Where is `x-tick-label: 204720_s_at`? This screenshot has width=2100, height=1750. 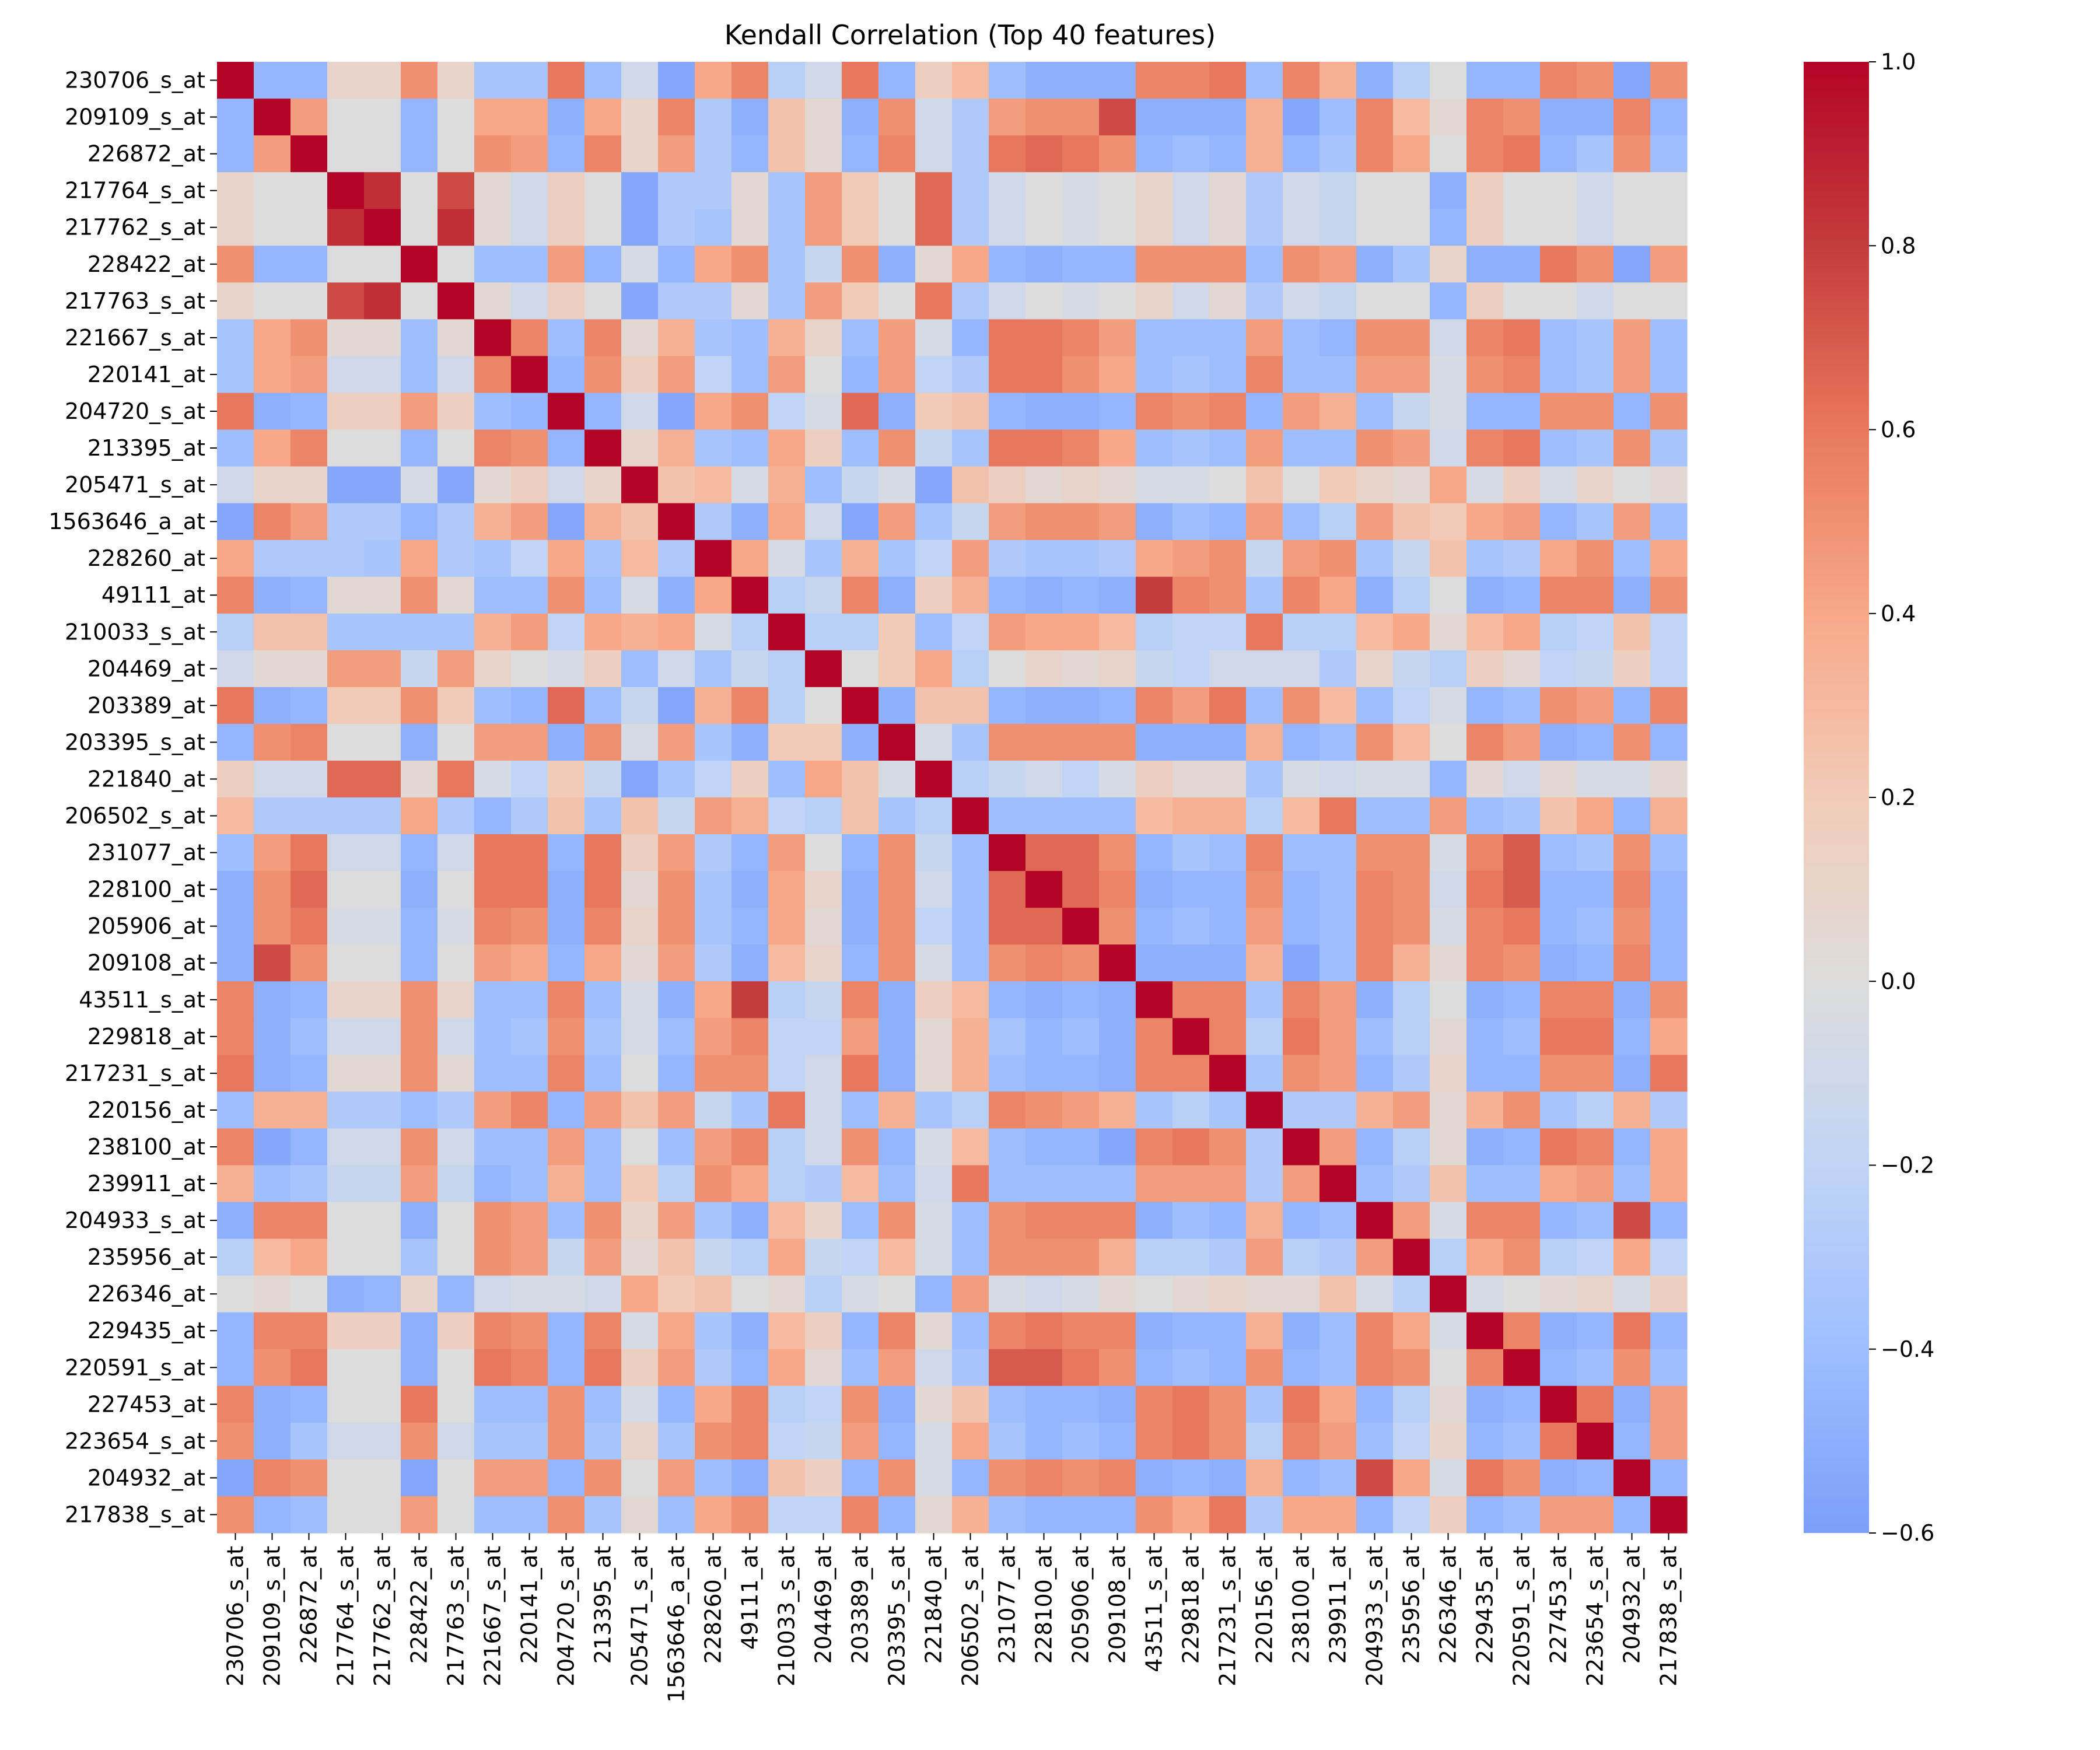 x-tick-label: 204720_s_at is located at coordinates (566, 1616).